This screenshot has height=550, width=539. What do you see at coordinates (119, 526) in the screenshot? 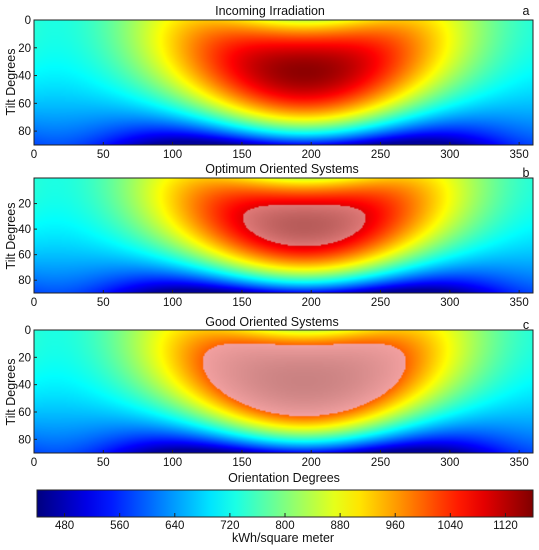
I see `colorbar-tick-label-560: 560` at bounding box center [119, 526].